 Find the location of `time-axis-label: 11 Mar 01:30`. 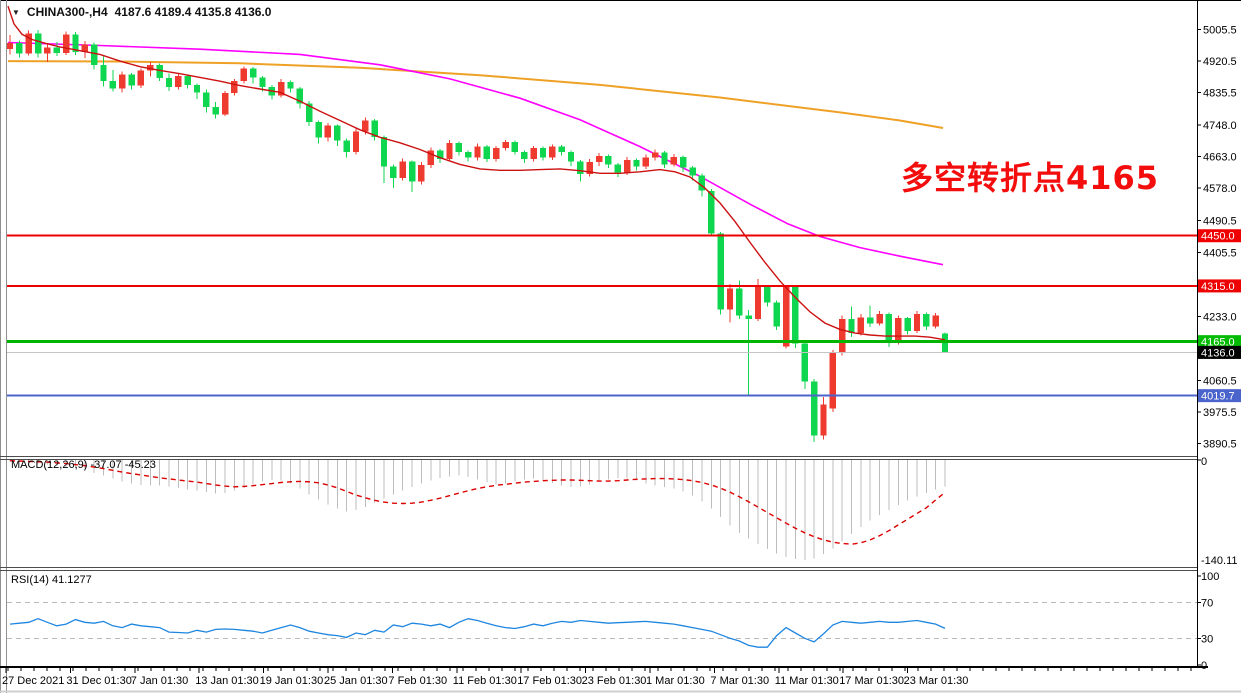

time-axis-label: 11 Mar 01:30 is located at coordinates (807, 681).